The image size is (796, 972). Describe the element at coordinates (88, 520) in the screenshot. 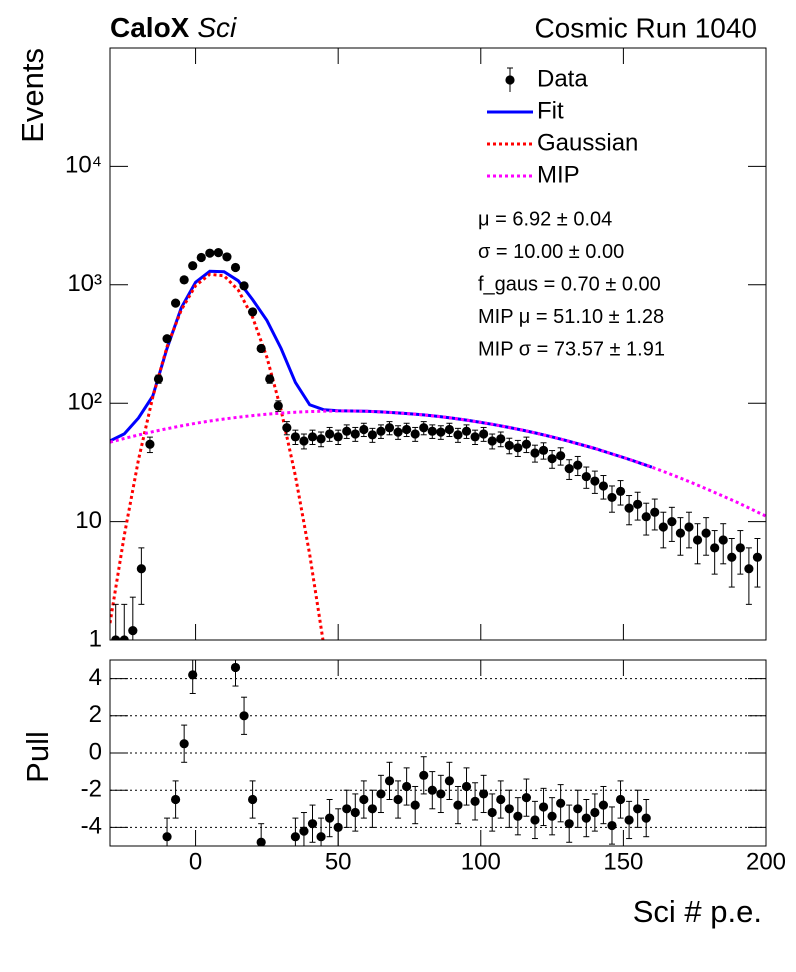

I see `y-tick-label: 10` at that location.